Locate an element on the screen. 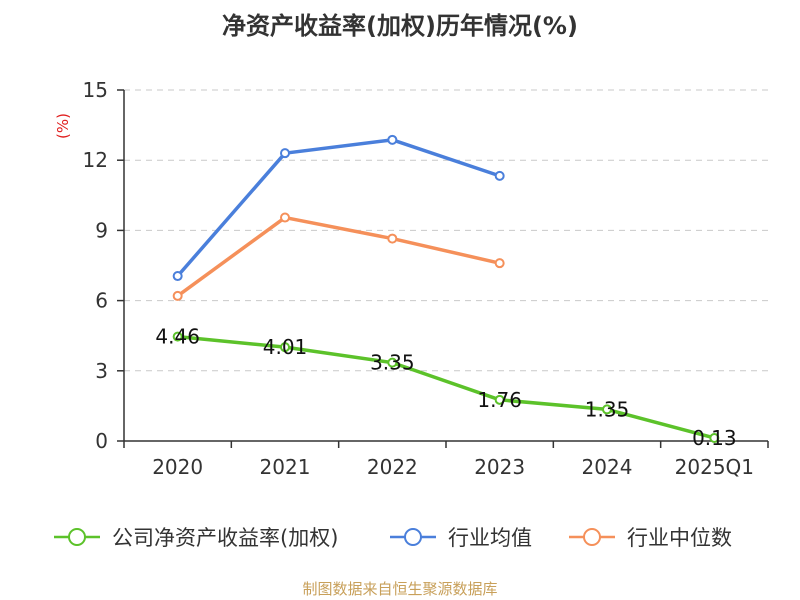  y-axis-ticks: 0 3 6 9 12 15 is located at coordinates (103, 265).